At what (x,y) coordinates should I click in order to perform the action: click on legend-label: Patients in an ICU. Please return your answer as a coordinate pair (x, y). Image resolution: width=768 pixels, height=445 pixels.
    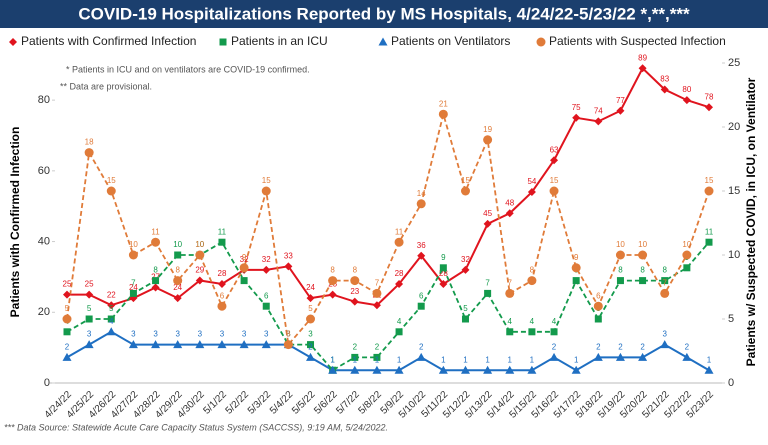
    Looking at the image, I should click on (279, 41).